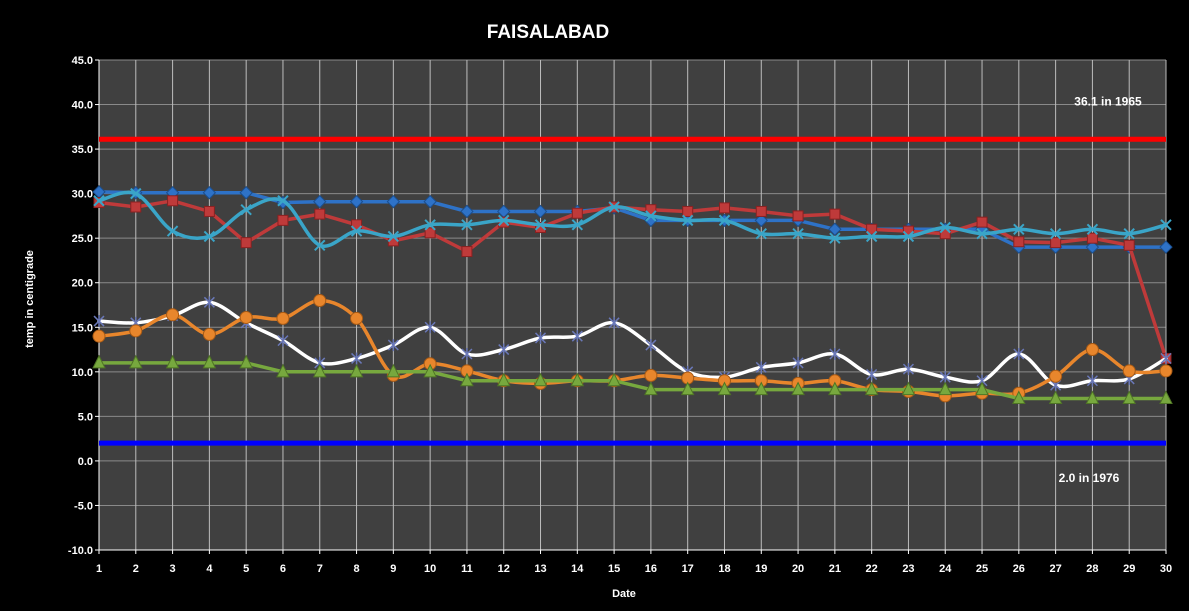 This screenshot has height=611, width=1189. What do you see at coordinates (798, 569) in the screenshot?
I see `x-tick-label: 20` at bounding box center [798, 569].